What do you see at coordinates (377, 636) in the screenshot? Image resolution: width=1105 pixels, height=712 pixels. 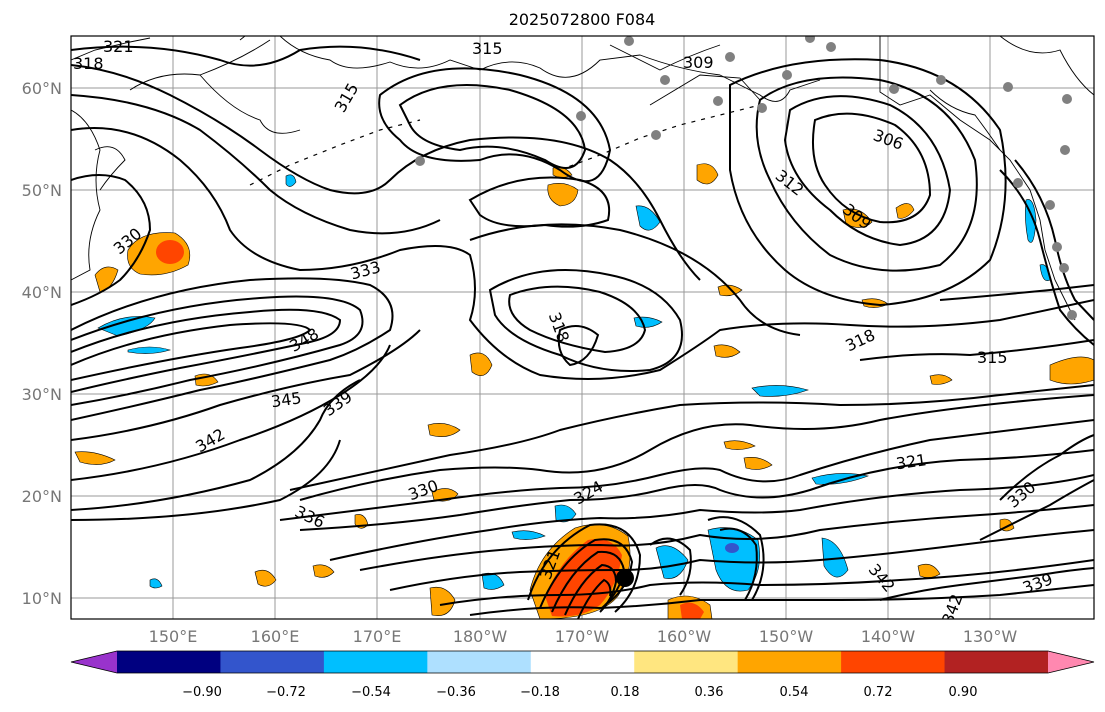 I see `lon-label: 170°E` at bounding box center [377, 636].